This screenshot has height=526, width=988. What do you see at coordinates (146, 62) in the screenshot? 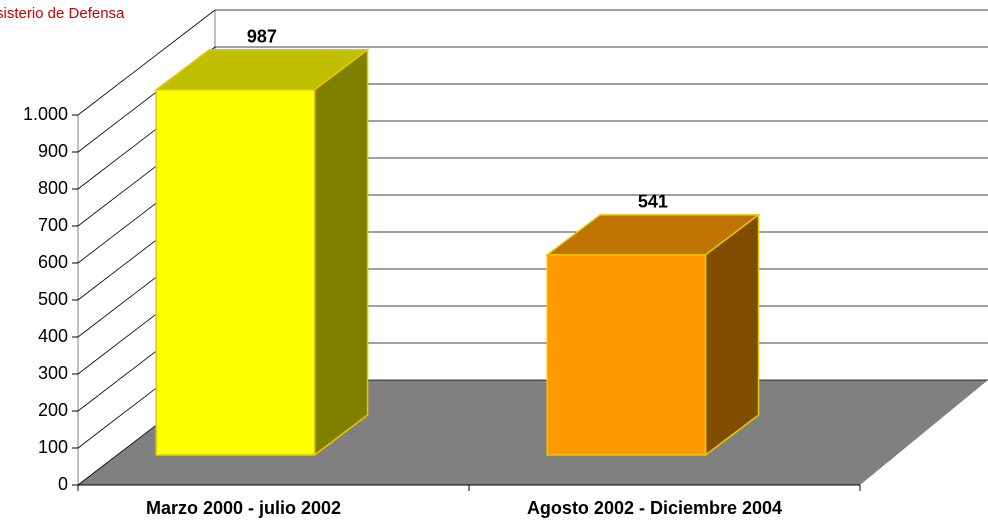
I see `side-grid-line` at bounding box center [146, 62].